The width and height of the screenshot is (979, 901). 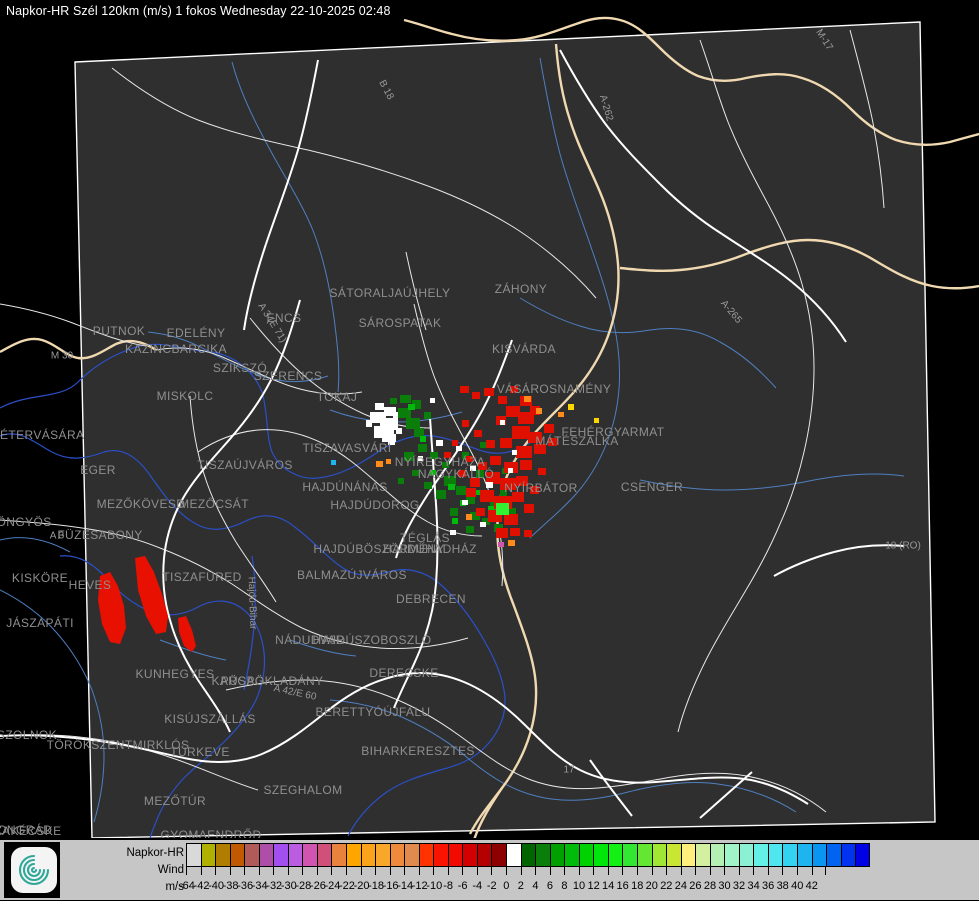 What do you see at coordinates (434, 886) in the screenshot?
I see `legend-tick-label: -10` at bounding box center [434, 886].